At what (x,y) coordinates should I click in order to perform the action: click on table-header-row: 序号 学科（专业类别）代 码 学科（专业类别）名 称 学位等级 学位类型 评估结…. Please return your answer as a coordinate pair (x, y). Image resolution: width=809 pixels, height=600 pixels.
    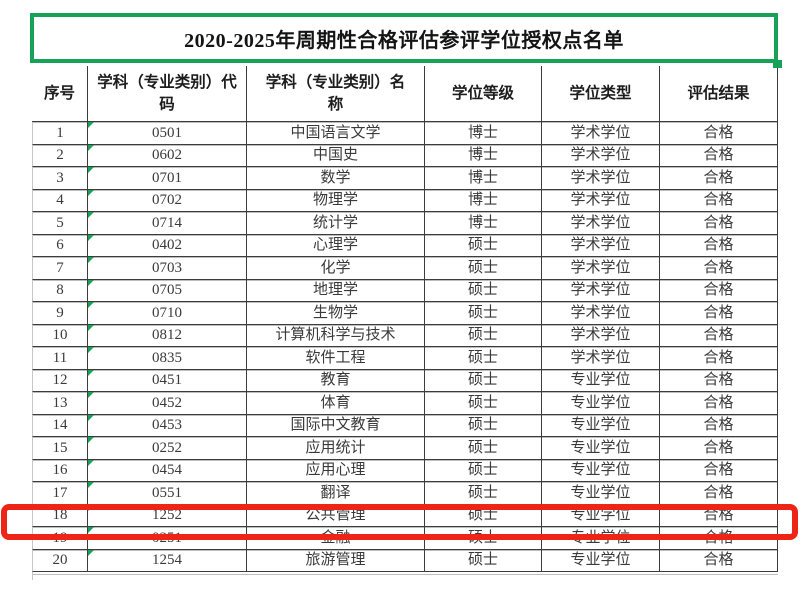
    Looking at the image, I should click on (405, 94).